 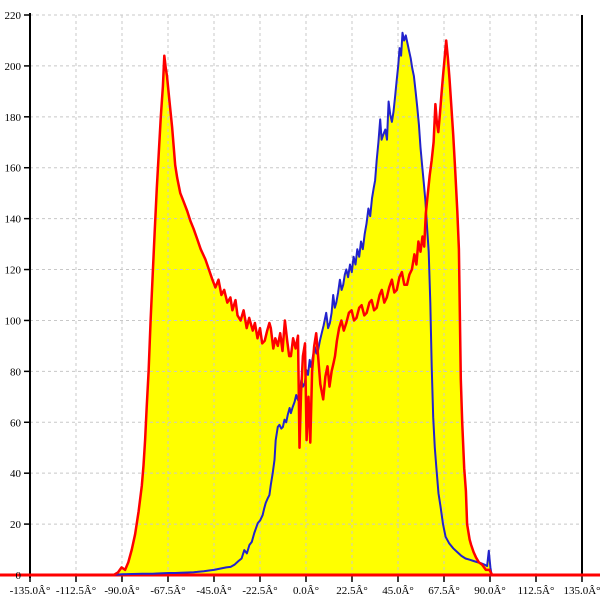 I want to click on x-tick-label: 0.0Â°, so click(x=306, y=591).